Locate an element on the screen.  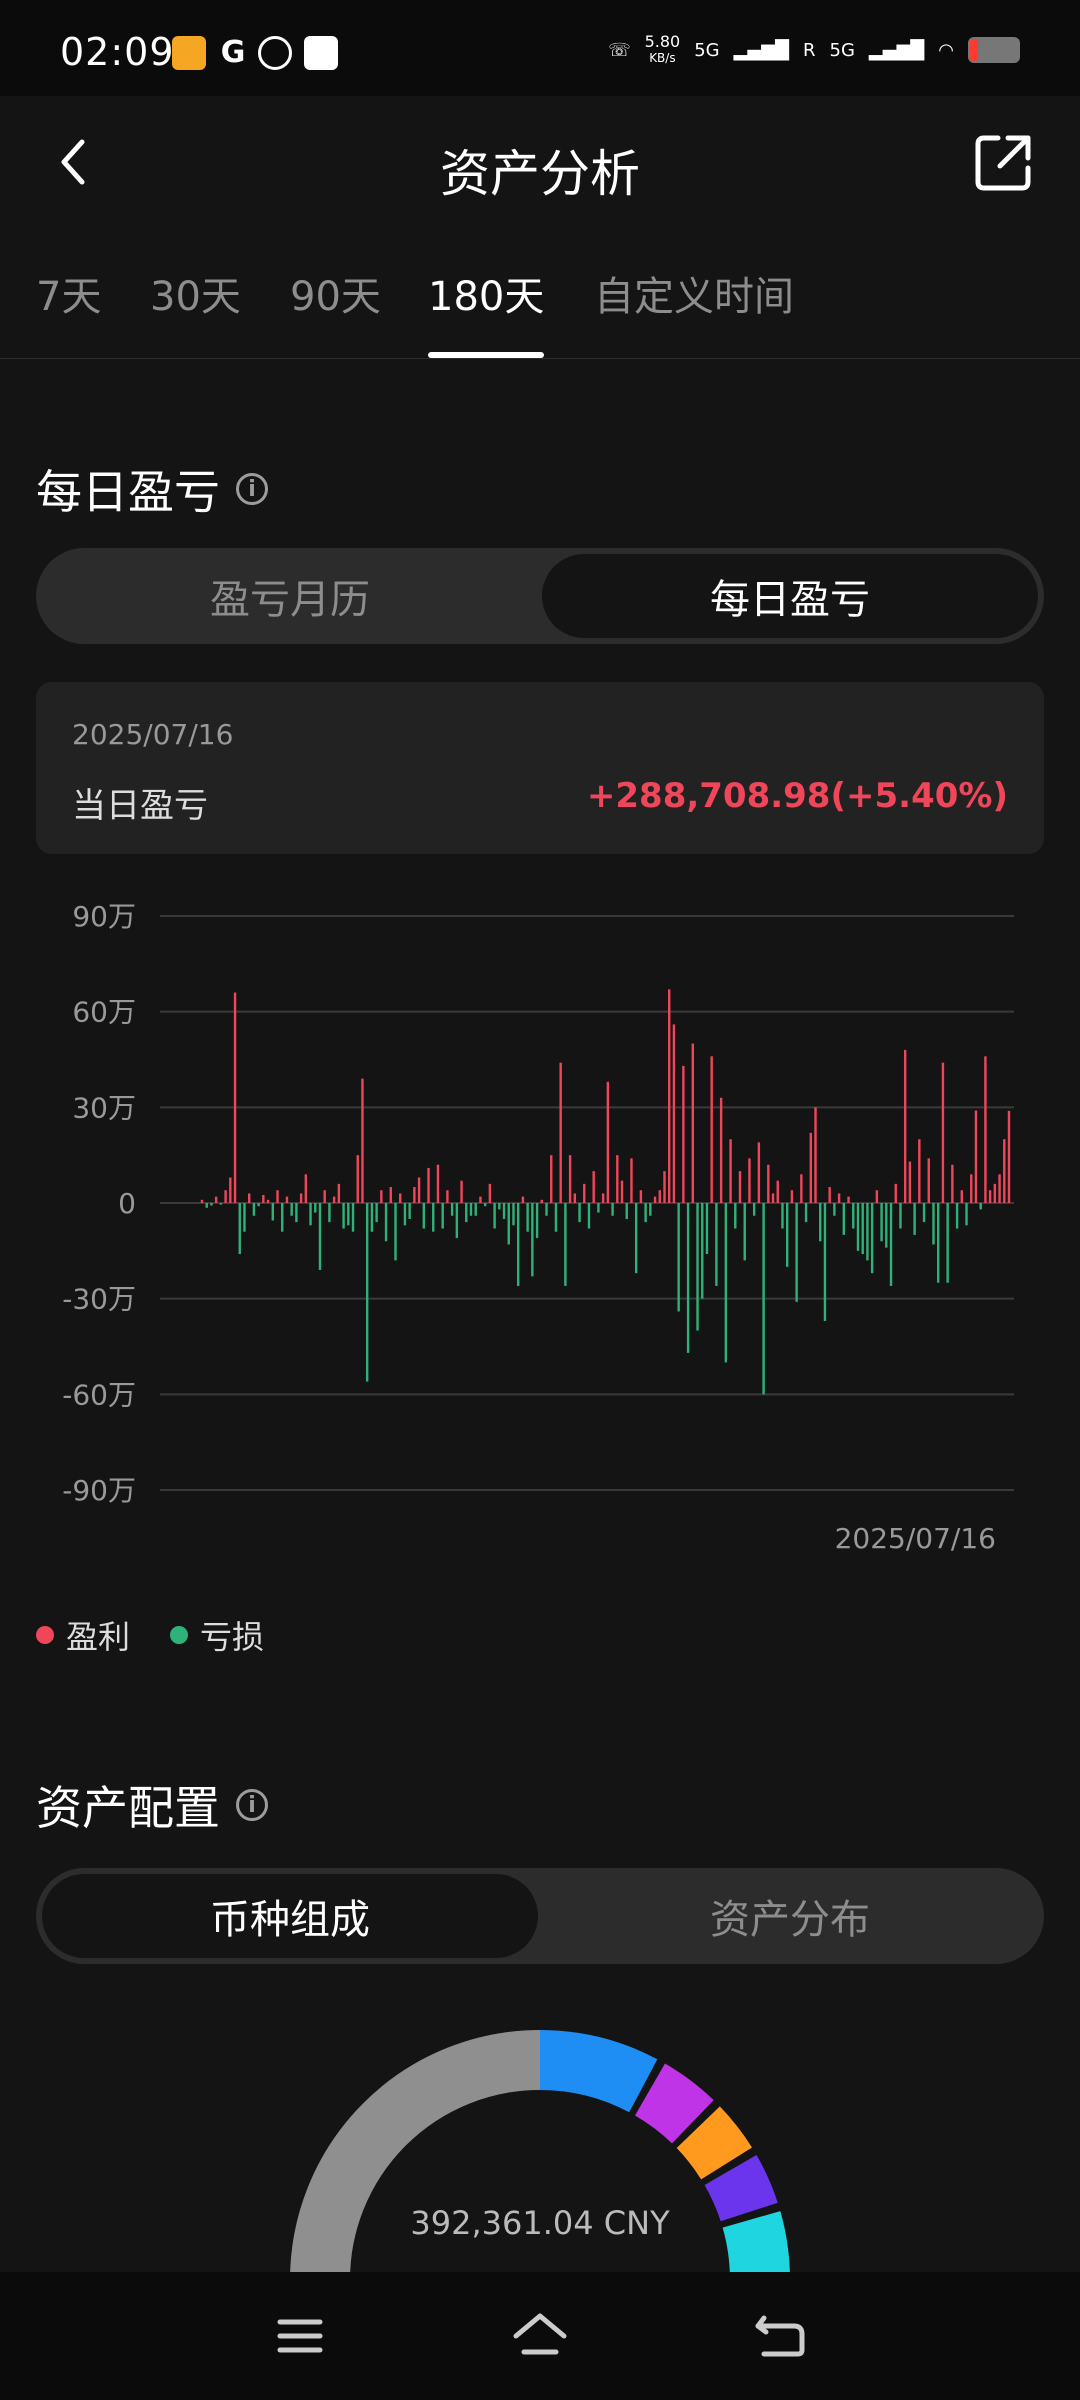
info-icon-2: i is located at coordinates (252, 1805).